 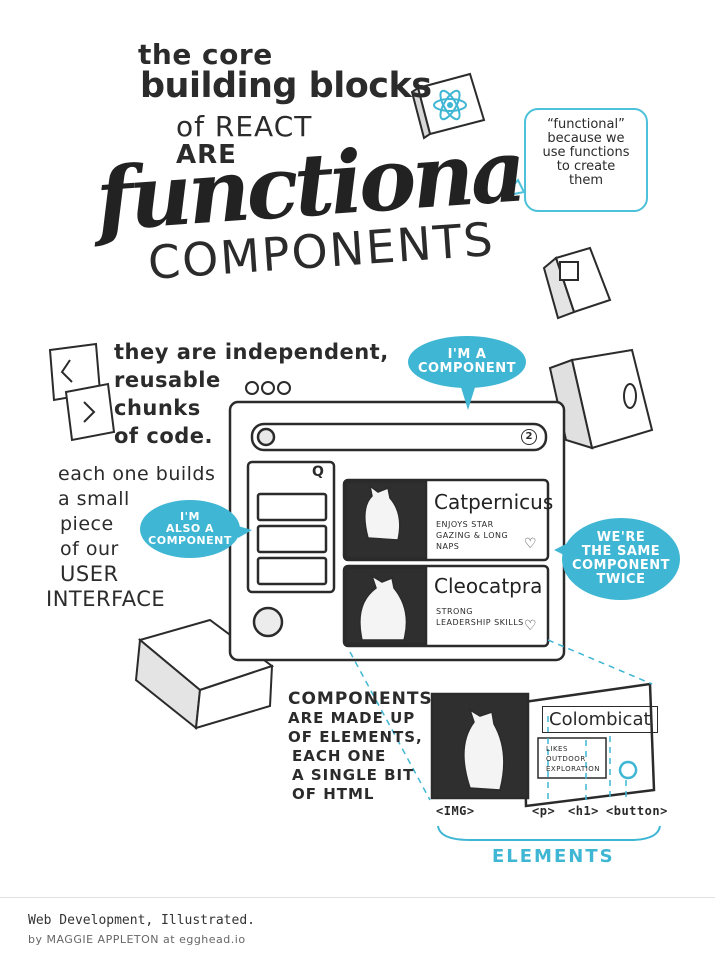 I want to click on button-tag: <button>, so click(x=637, y=811).